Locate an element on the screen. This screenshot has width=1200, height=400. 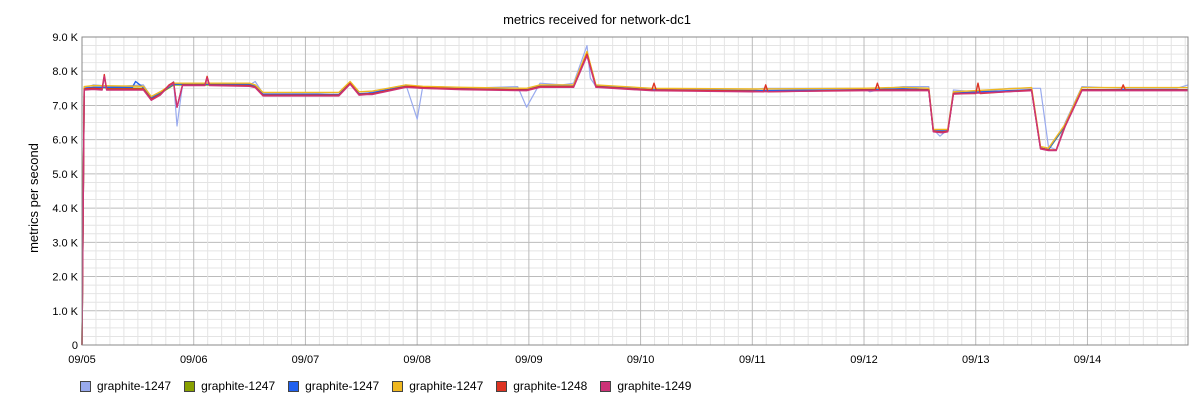
legend-label: graphite-1249 is located at coordinates (654, 386).